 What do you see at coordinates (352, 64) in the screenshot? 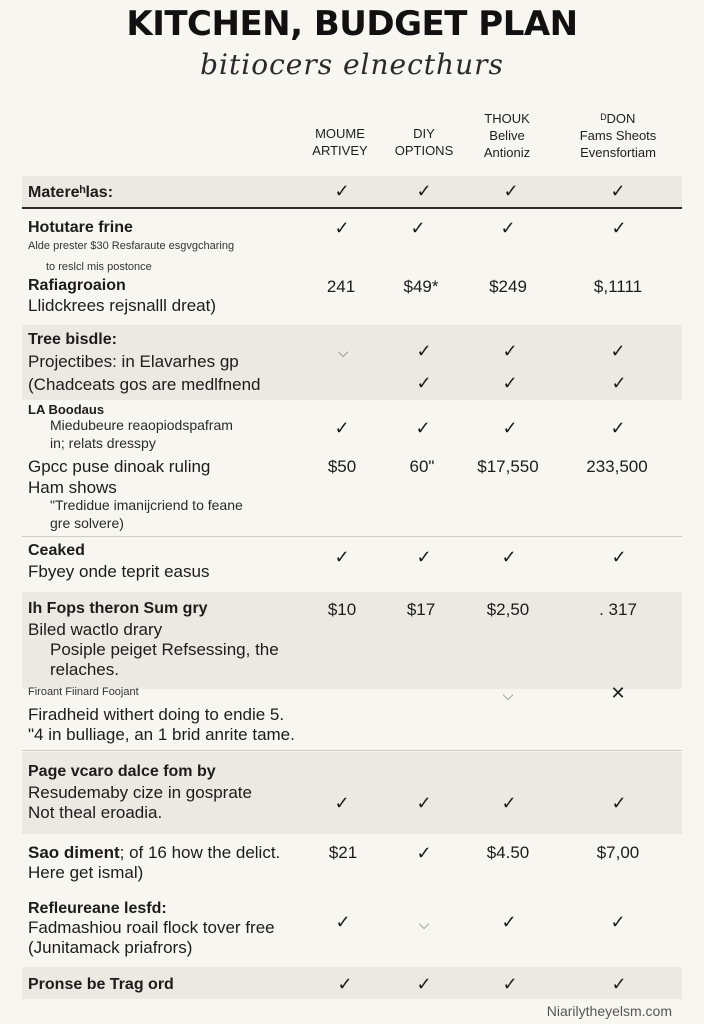
I see `page-subtitle: bitiocers elnecthurs` at bounding box center [352, 64].